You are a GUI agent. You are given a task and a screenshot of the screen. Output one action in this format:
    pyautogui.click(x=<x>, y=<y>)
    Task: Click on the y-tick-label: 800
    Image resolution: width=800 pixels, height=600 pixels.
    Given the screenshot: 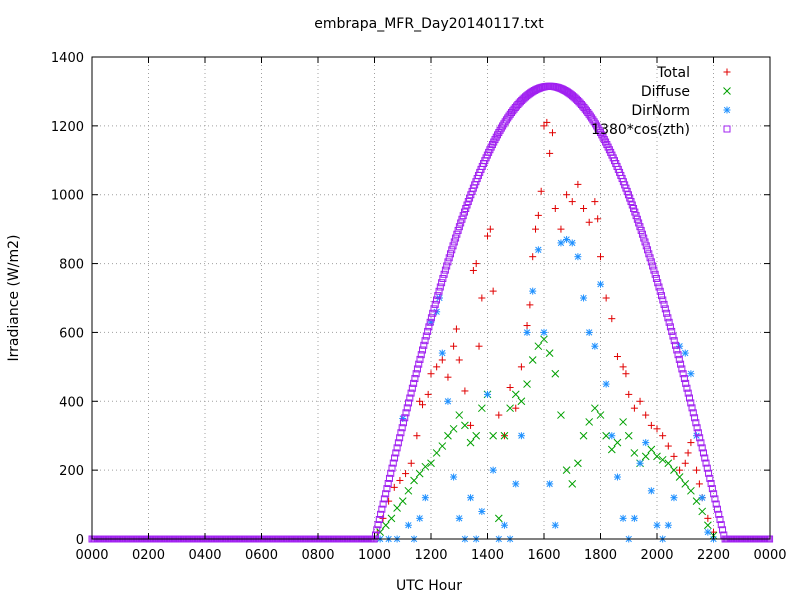 What is the action you would take?
    pyautogui.click(x=71, y=265)
    